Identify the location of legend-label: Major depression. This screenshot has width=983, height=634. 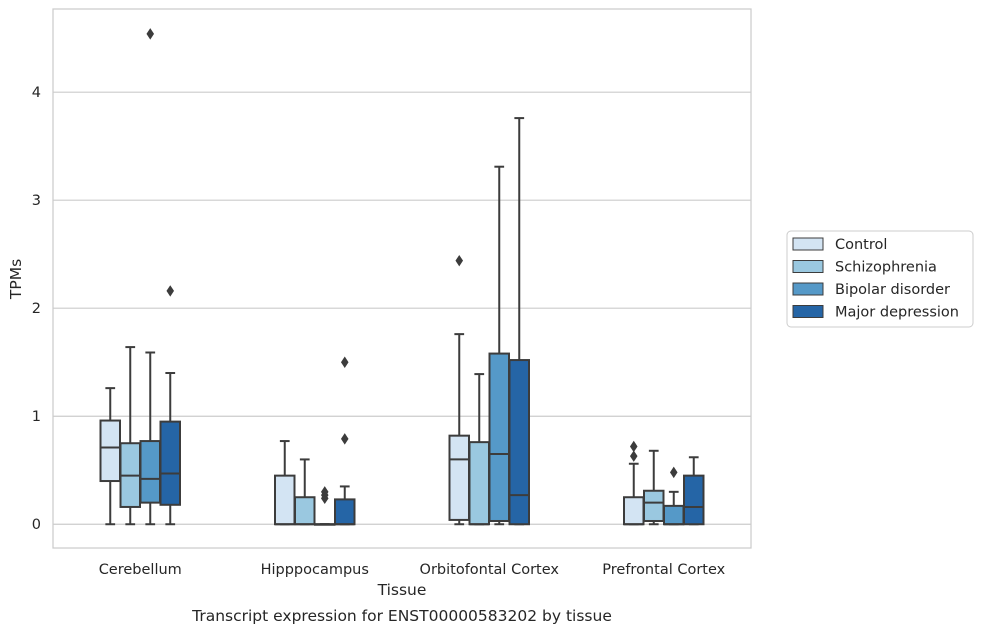
(897, 313).